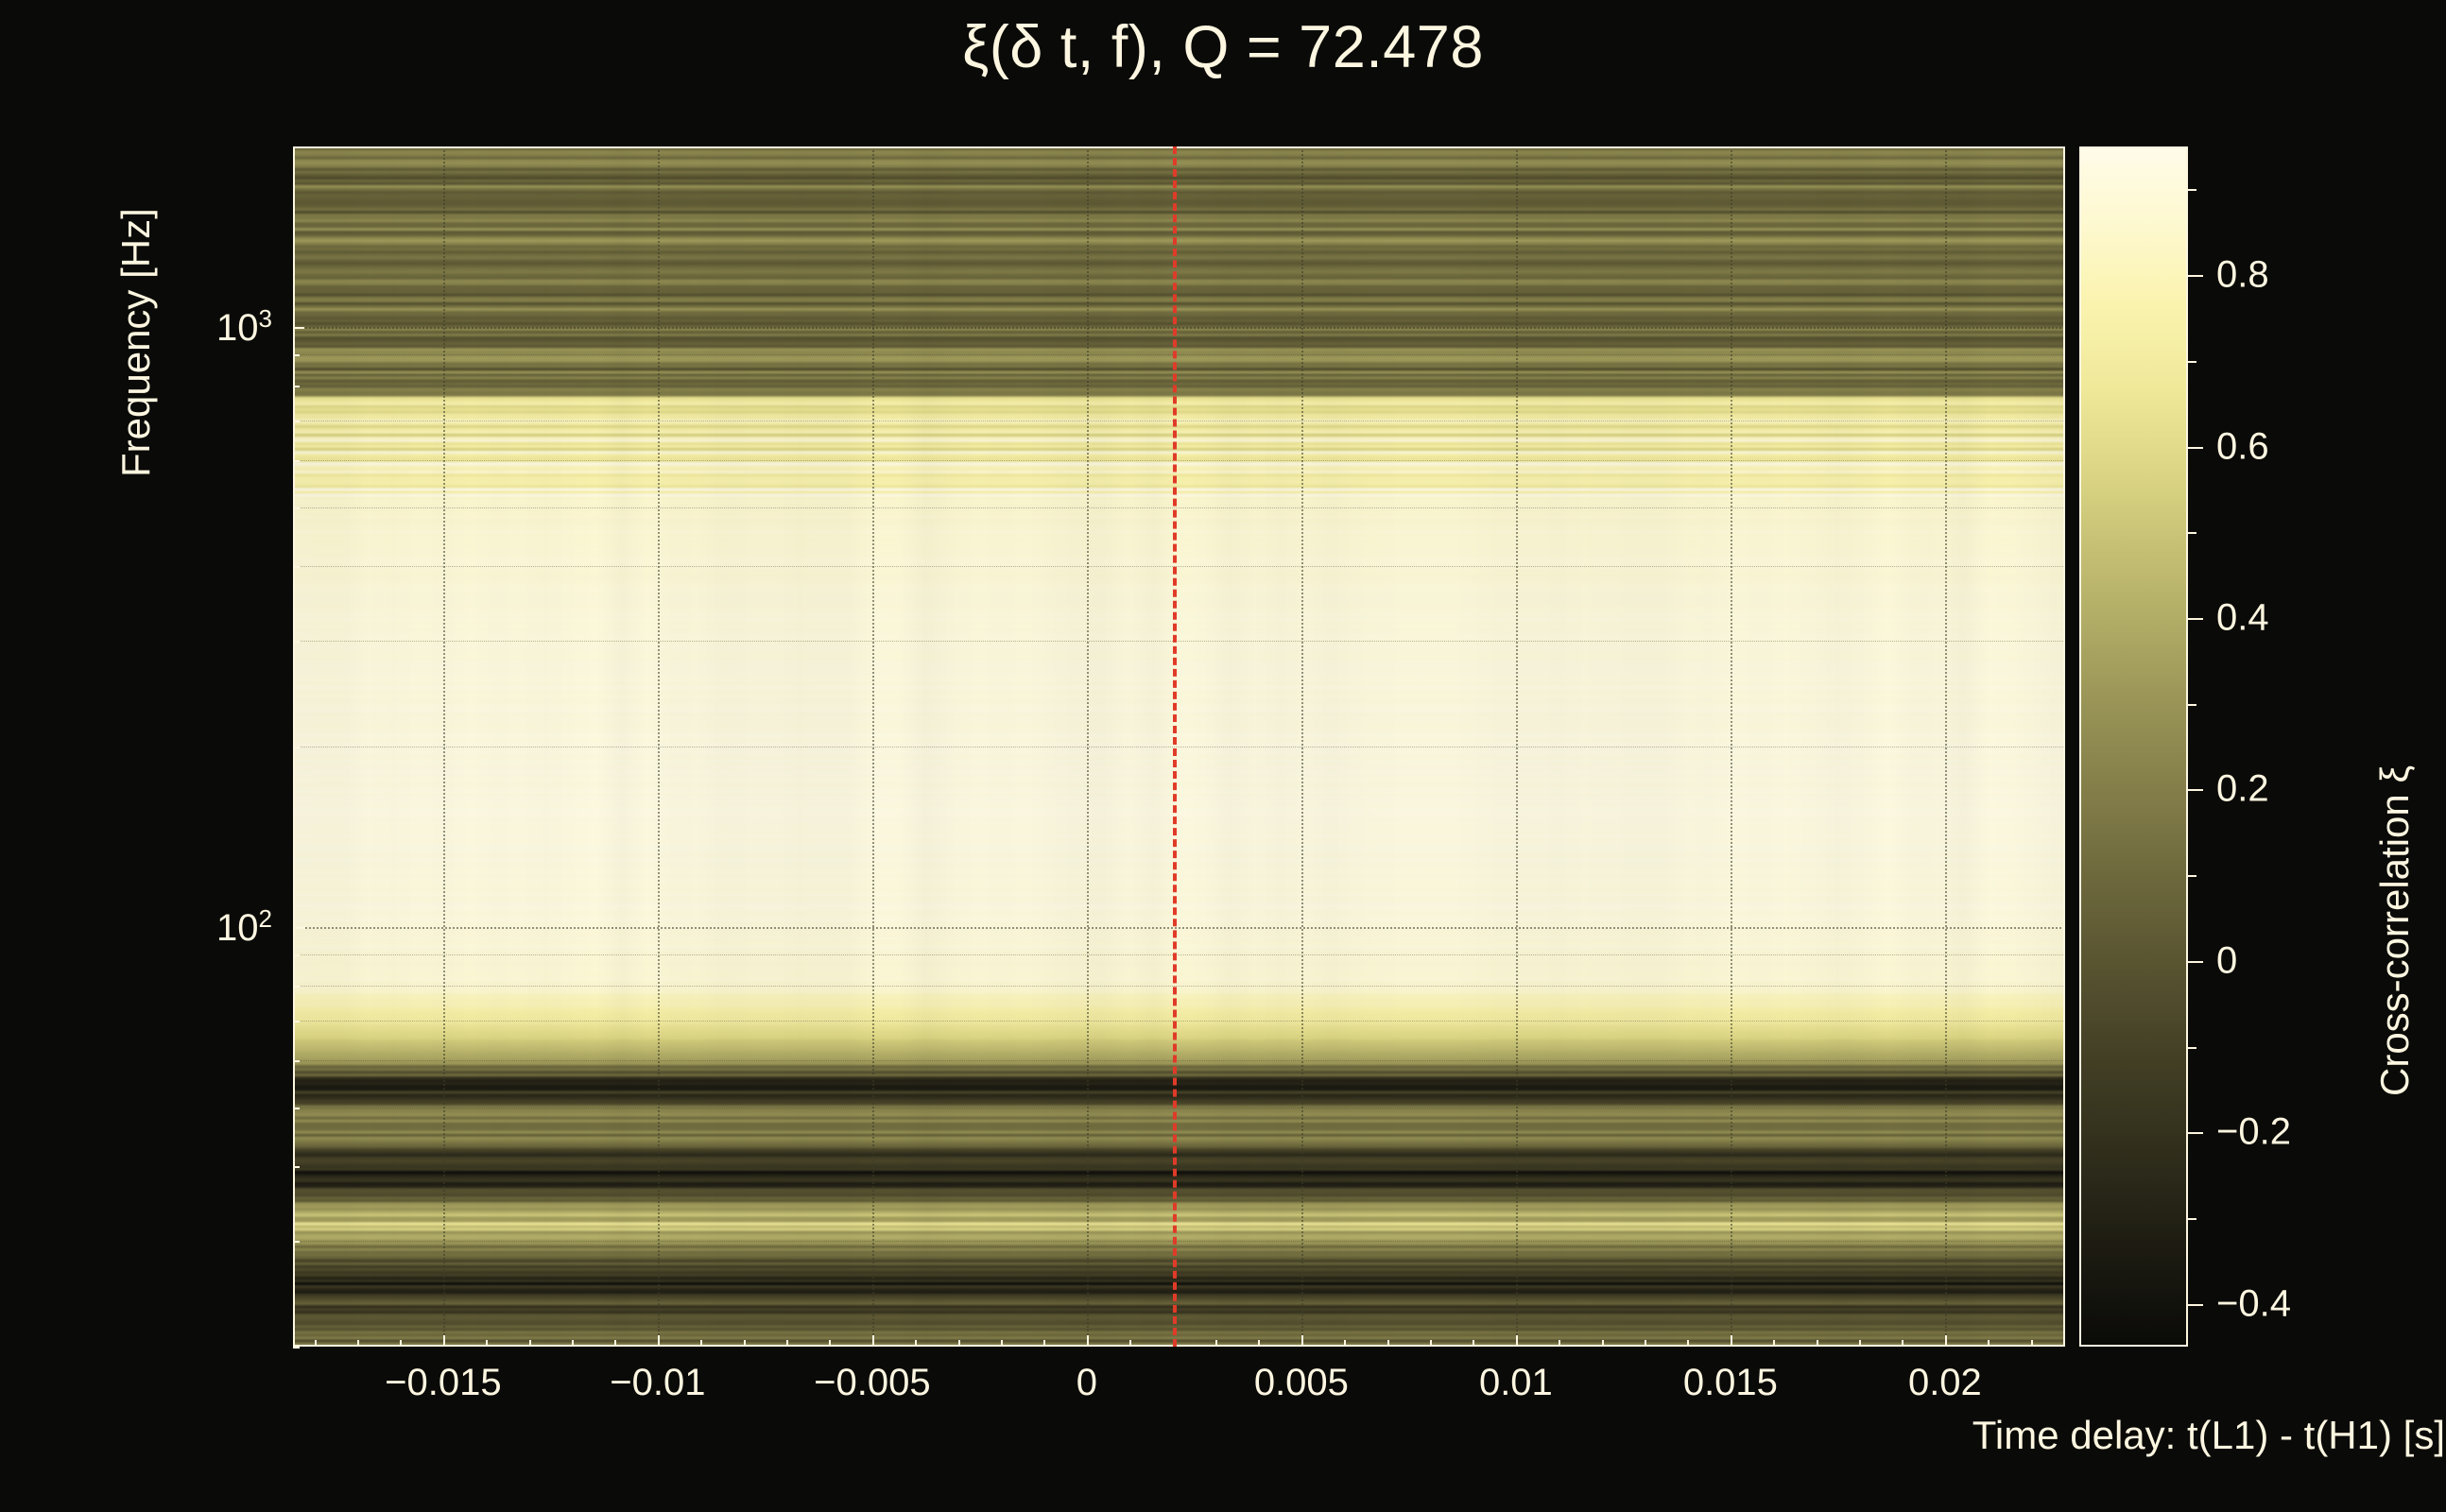 Image resolution: width=2446 pixels, height=1512 pixels. I want to click on x-tick-label: −0.01, so click(658, 1382).